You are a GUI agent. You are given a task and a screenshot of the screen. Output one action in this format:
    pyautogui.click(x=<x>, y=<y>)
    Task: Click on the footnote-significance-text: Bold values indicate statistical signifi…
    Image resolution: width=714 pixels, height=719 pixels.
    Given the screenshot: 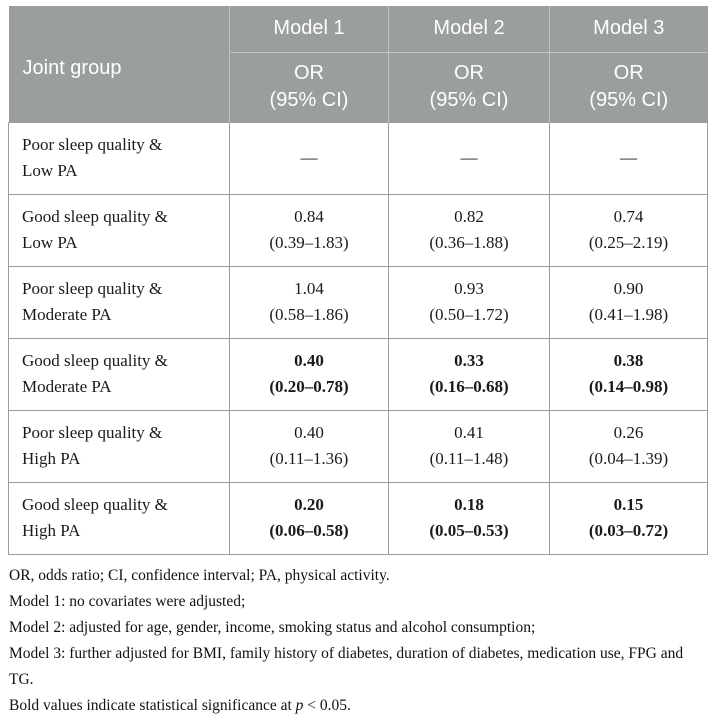 What is the action you would take?
    pyautogui.click(x=152, y=705)
    